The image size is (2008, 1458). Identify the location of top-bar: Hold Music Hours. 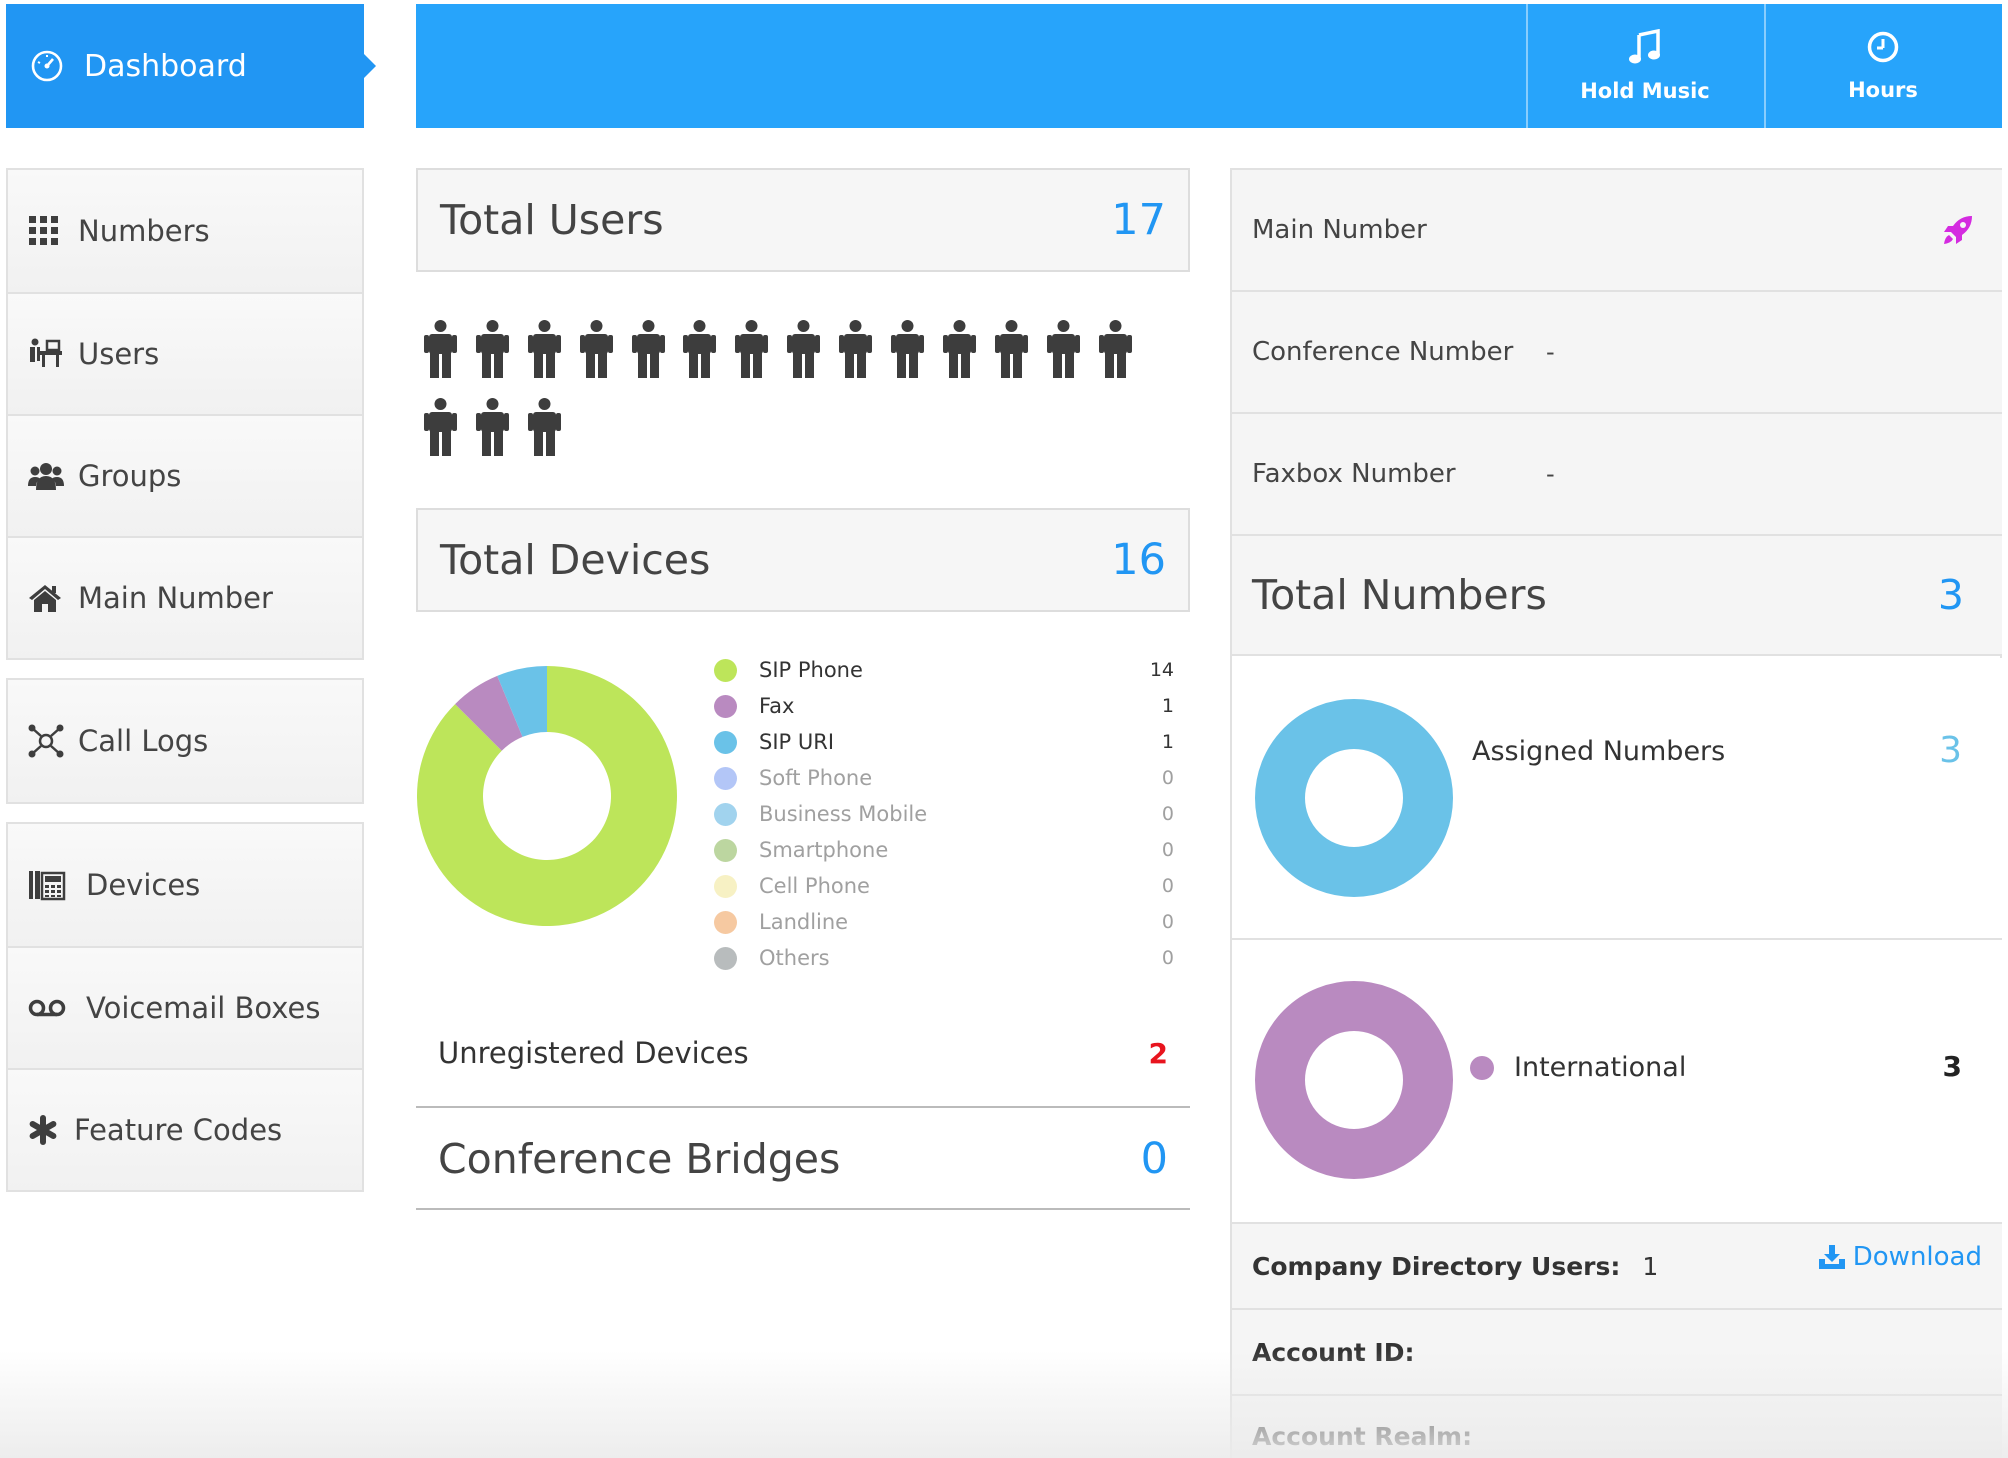
(1209, 66).